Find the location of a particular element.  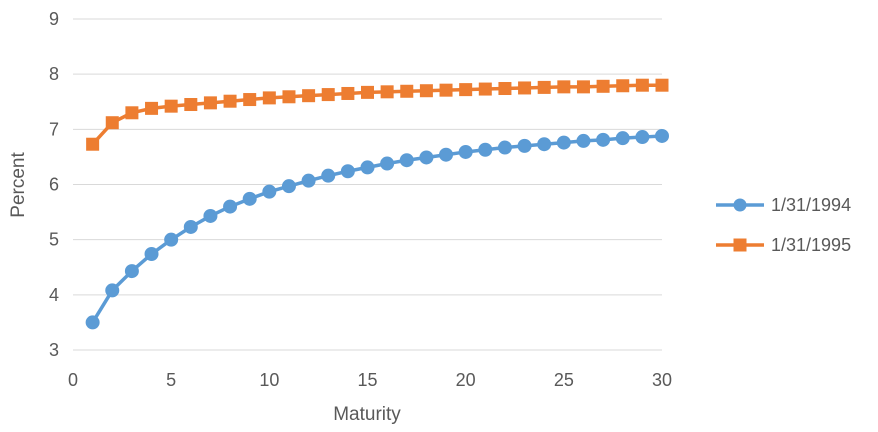

legend-item-2: 1/31/1995 is located at coordinates (783, 245).